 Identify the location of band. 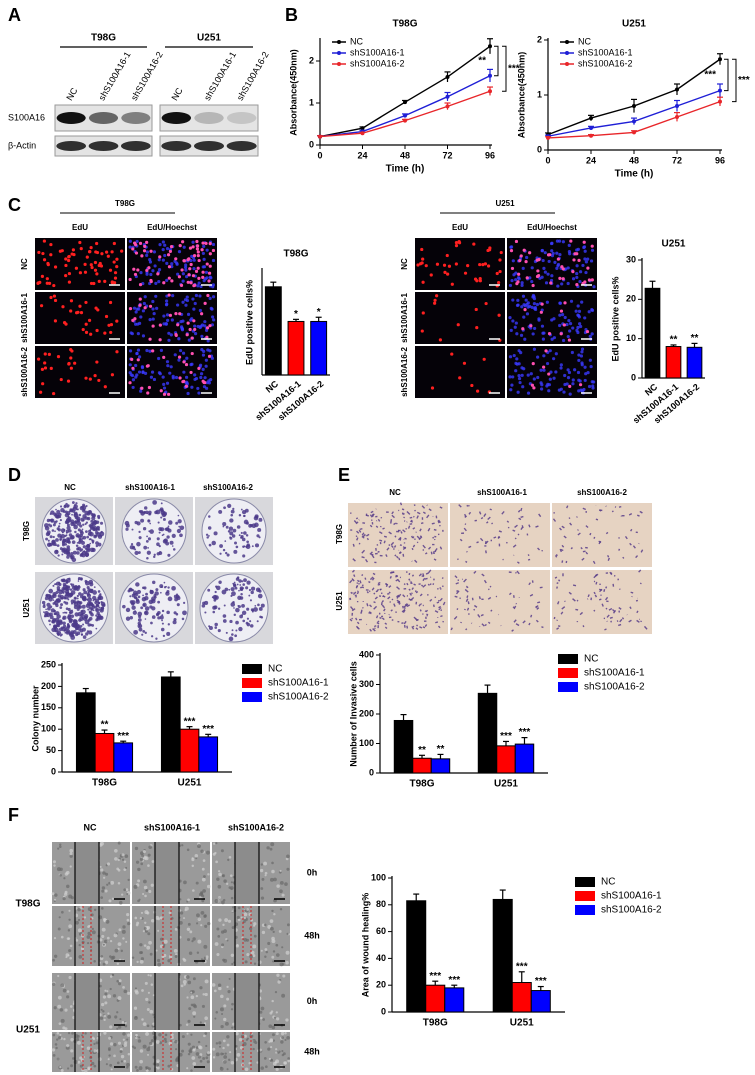
(135, 146).